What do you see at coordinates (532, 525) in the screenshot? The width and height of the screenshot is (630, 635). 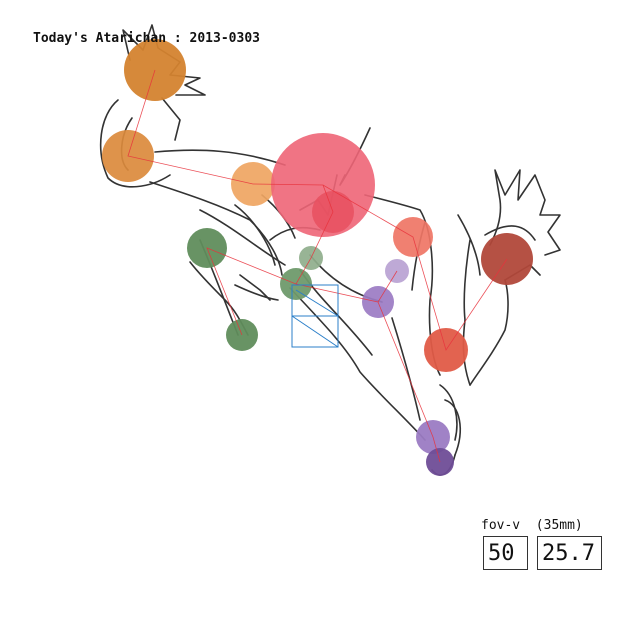 I see `fov-labels: fov-v (35mm)` at bounding box center [532, 525].